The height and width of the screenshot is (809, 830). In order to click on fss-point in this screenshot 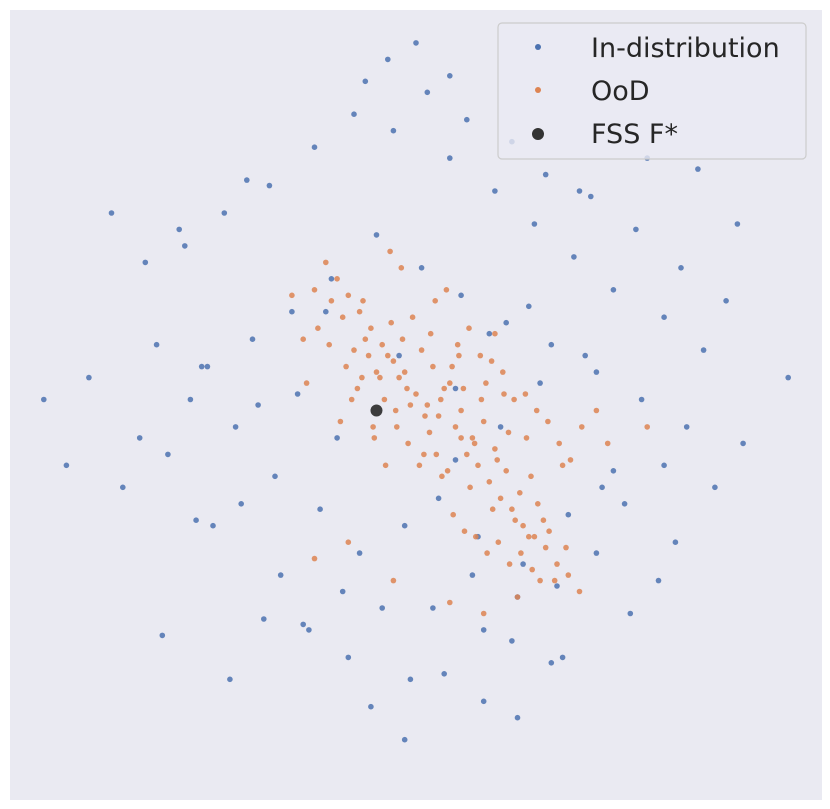, I will do `click(376, 410)`.